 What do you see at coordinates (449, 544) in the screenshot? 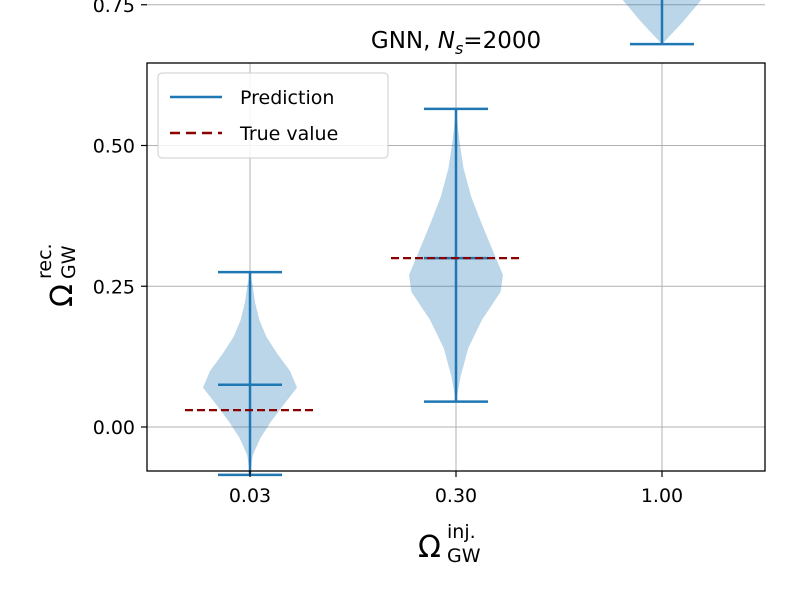
I see `x-axis-label: Ω inj. GW` at bounding box center [449, 544].